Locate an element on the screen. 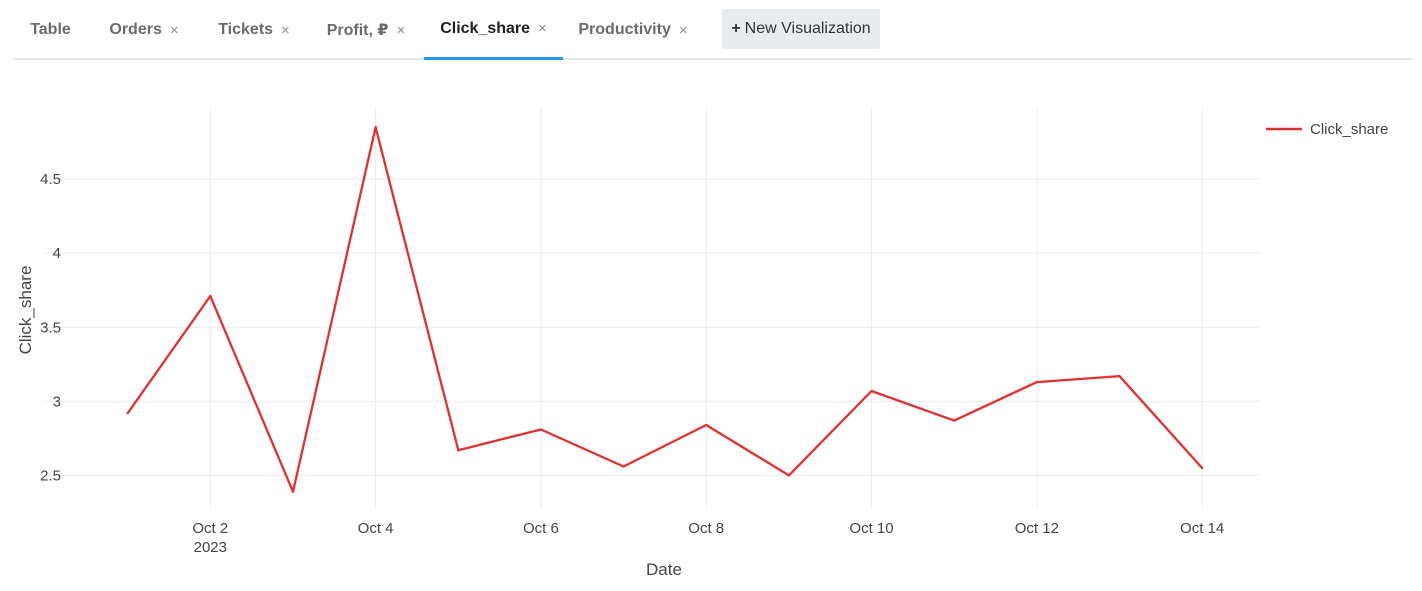 The height and width of the screenshot is (591, 1422). legend-label: Click_share is located at coordinates (1349, 129).